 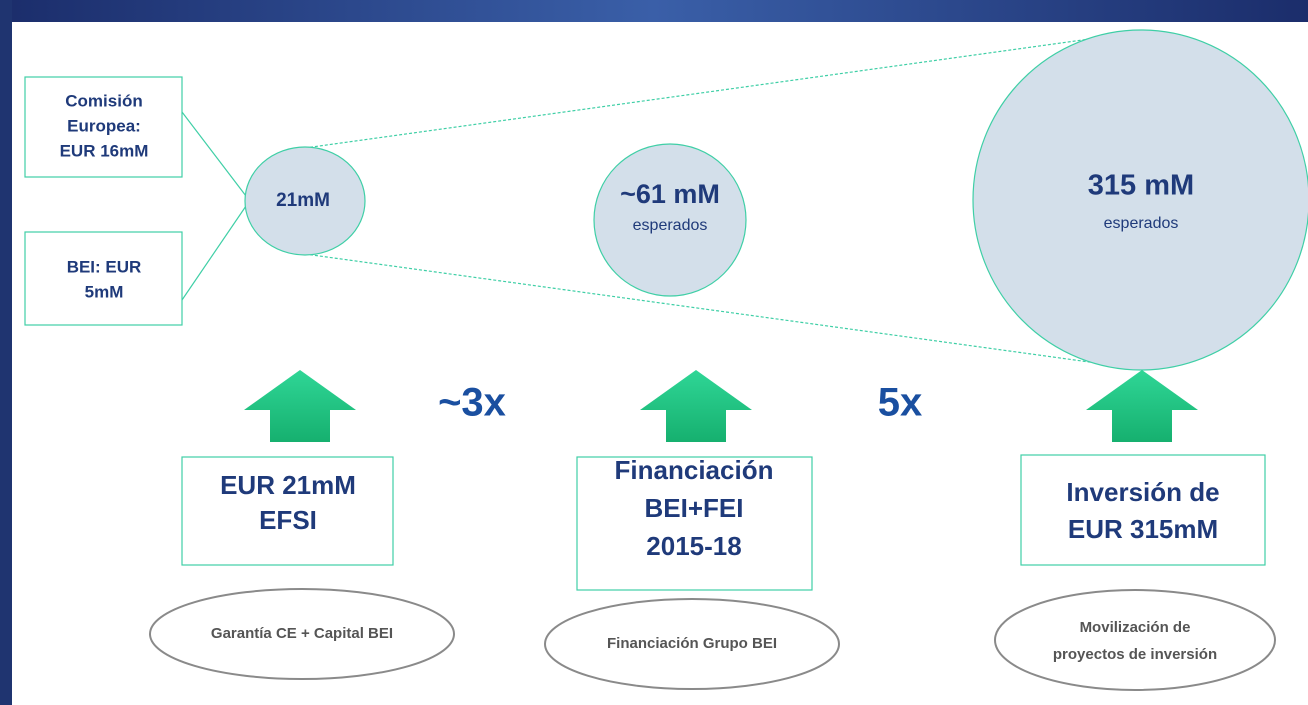 I want to click on circle-text: 21mM, so click(x=303, y=200).